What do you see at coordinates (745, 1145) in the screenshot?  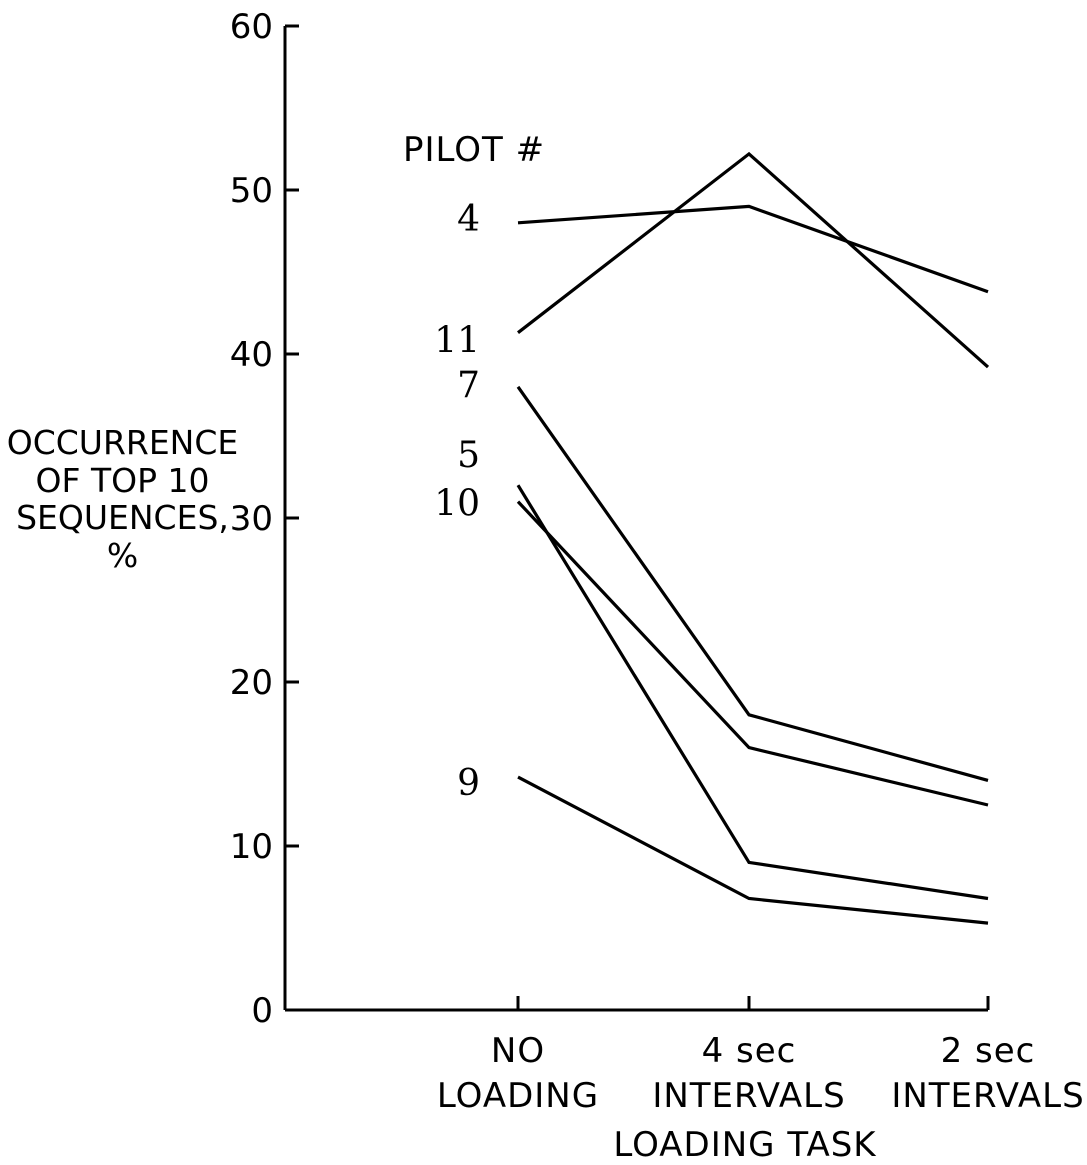 I see `x-axis-label: LOADING TASK` at bounding box center [745, 1145].